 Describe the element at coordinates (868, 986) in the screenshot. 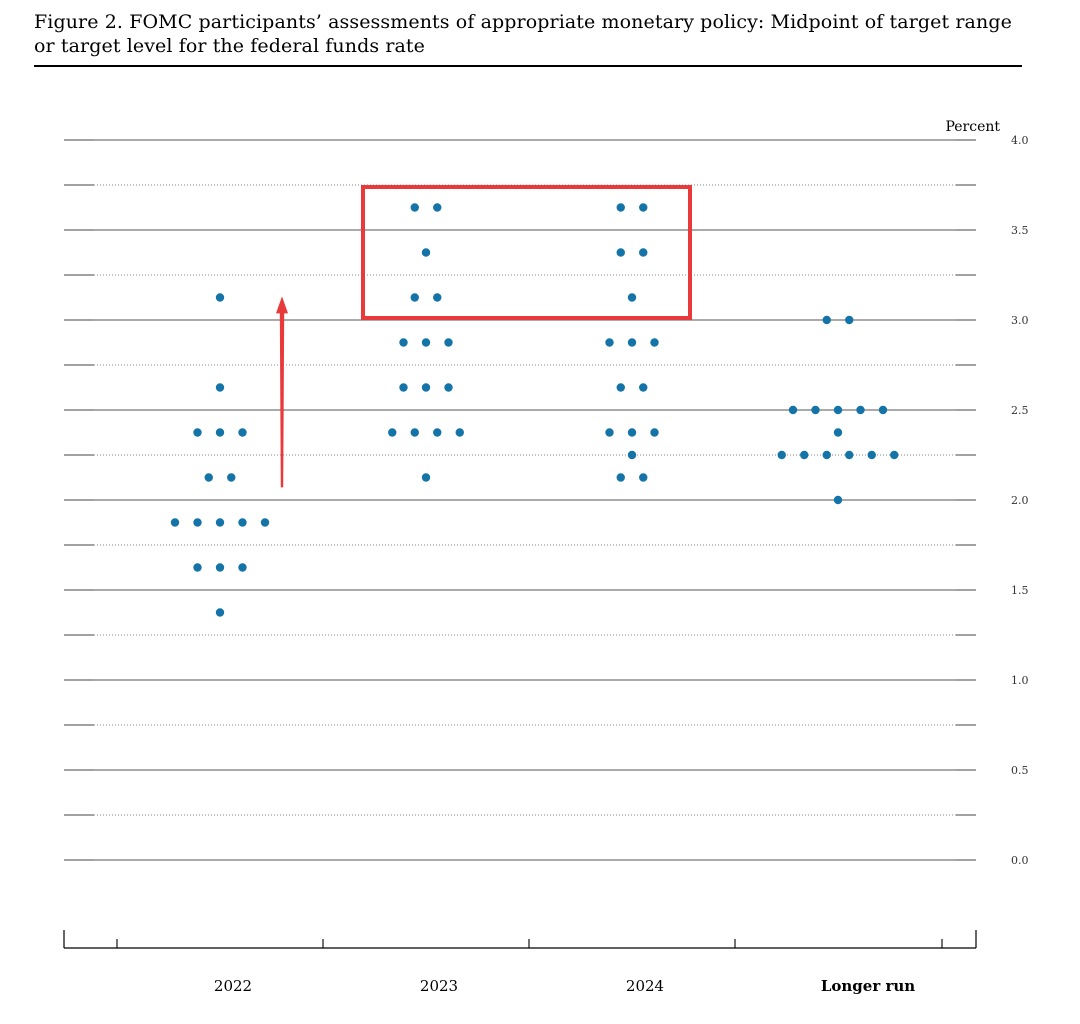

I see `x-category-label: Longer run` at that location.